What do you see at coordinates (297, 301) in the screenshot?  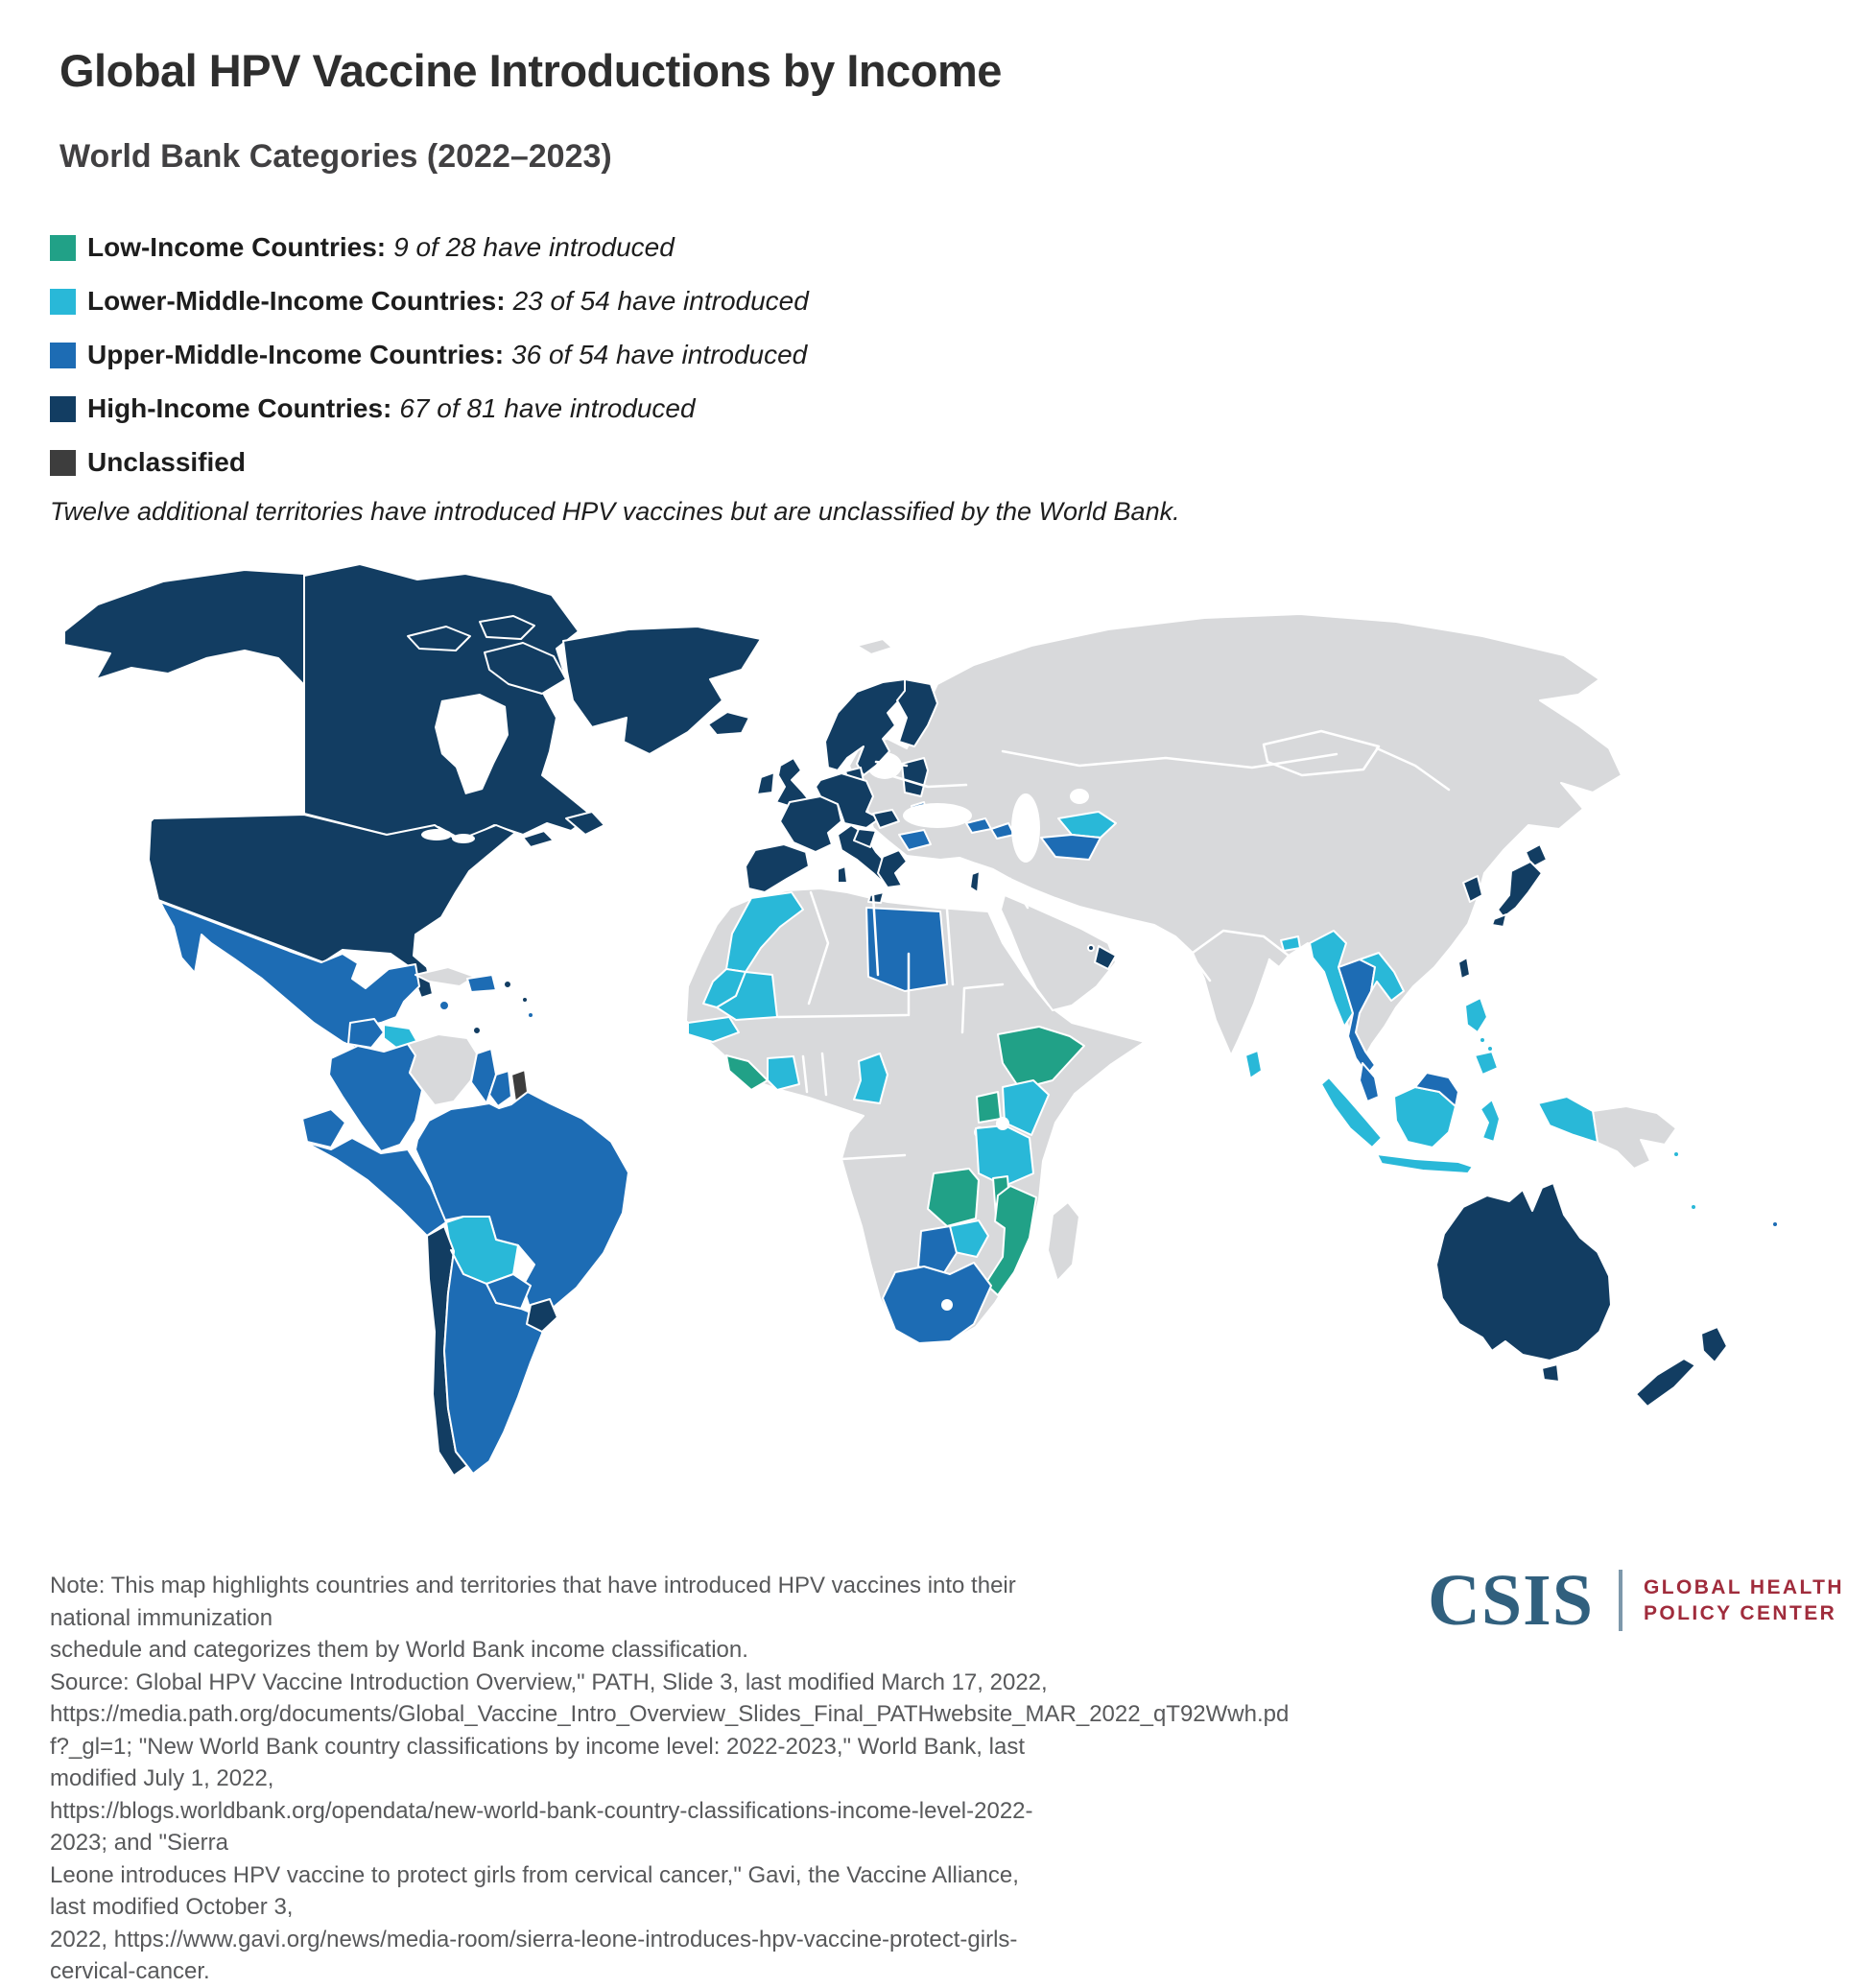 I see `legend-label: Lower-Middle-Income Countries:` at bounding box center [297, 301].